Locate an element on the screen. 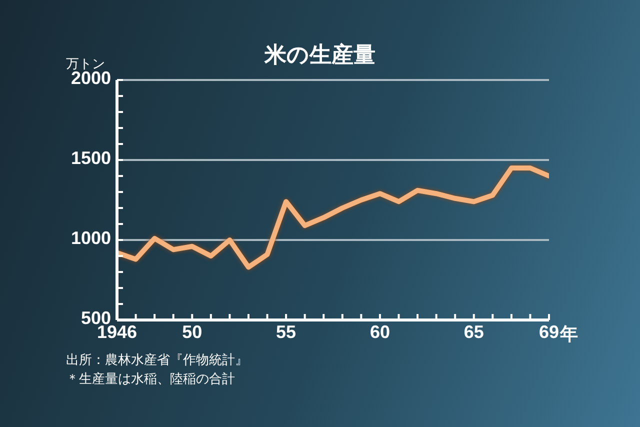  text: 出所：農林水産省『作物統計』 is located at coordinates (157, 360).